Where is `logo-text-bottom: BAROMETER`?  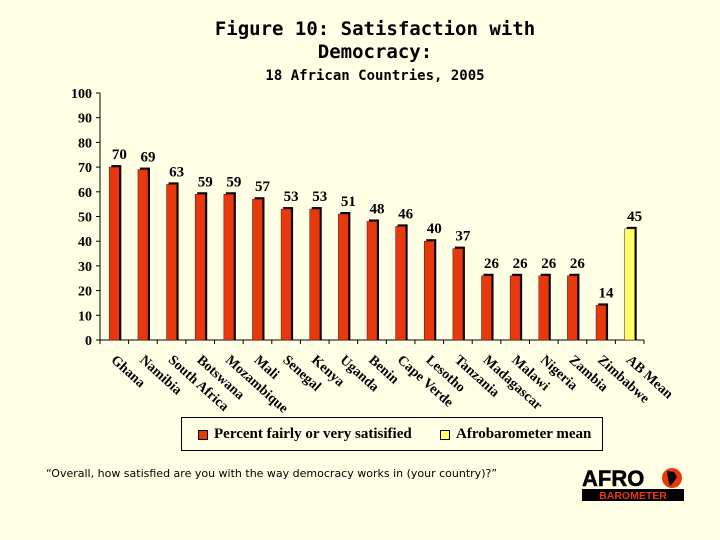
logo-text-bottom: BAROMETER is located at coordinates (633, 496).